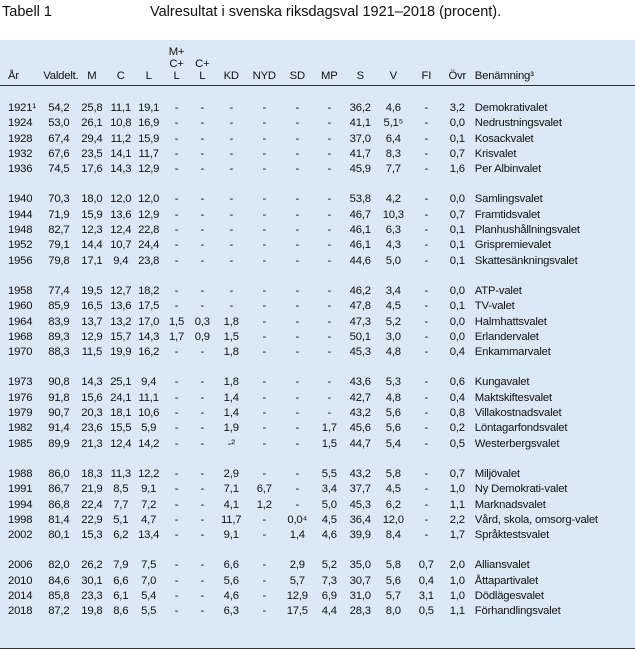  What do you see at coordinates (360, 169) in the screenshot?
I see `value-cell: 45,9` at bounding box center [360, 169].